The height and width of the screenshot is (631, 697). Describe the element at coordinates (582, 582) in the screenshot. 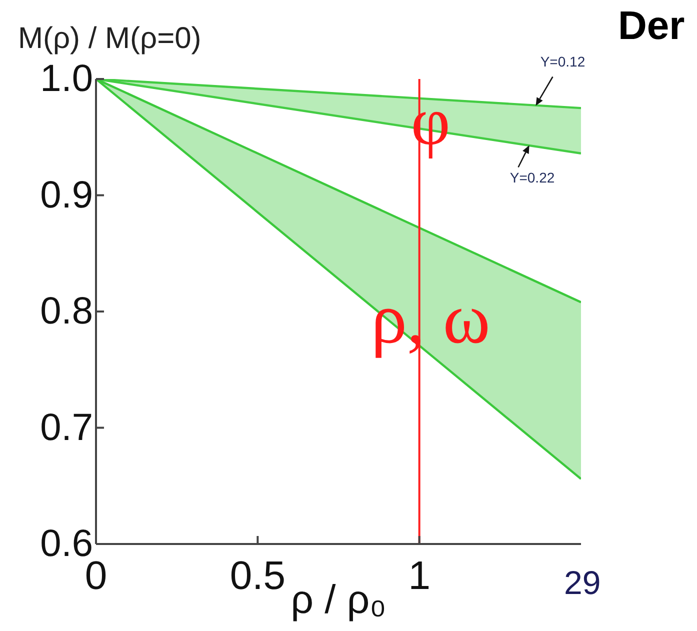

I see `text: 29` at that location.